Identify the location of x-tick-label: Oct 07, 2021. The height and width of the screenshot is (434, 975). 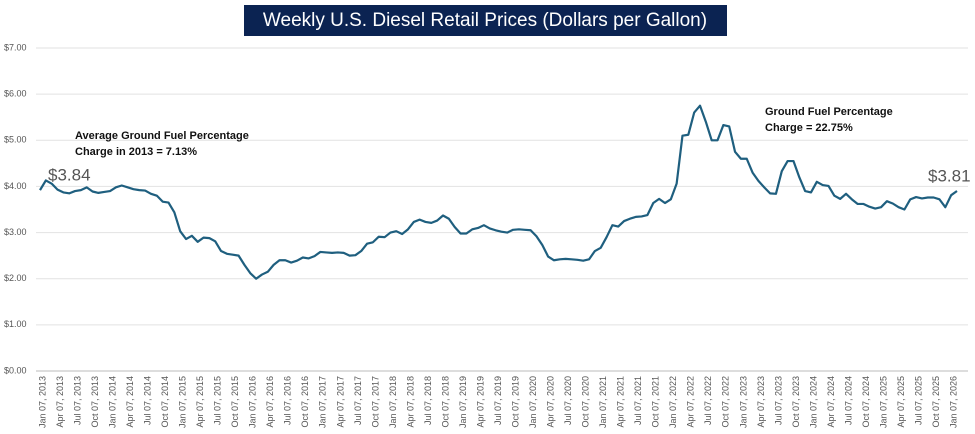
(656, 402).